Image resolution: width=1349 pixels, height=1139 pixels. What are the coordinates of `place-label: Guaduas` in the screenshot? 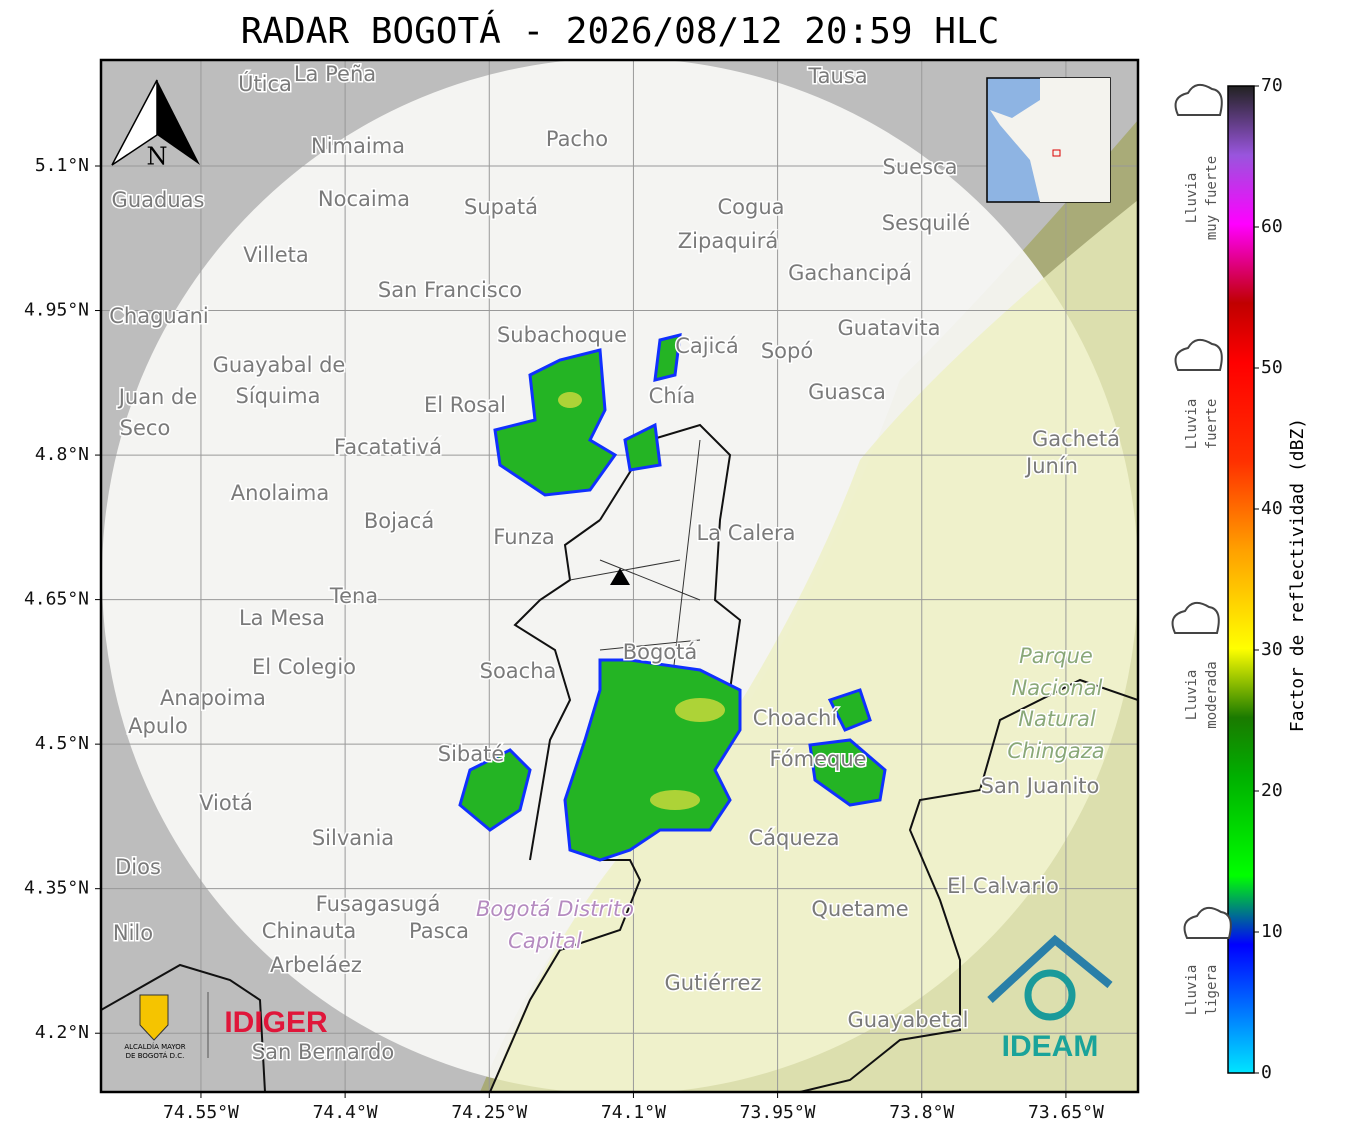 It's located at (158, 200).